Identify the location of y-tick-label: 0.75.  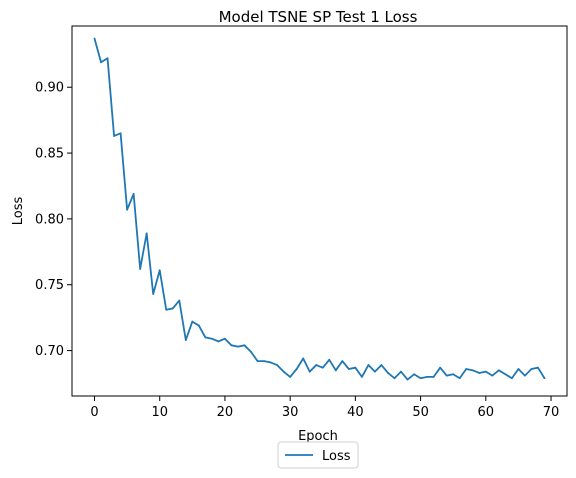
(49, 285).